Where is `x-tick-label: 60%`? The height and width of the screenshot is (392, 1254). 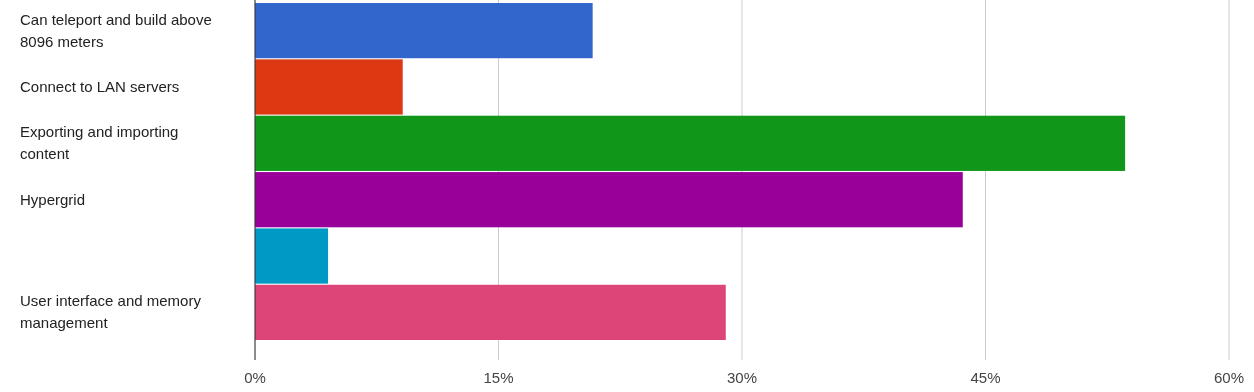 x-tick-label: 60% is located at coordinates (1229, 377).